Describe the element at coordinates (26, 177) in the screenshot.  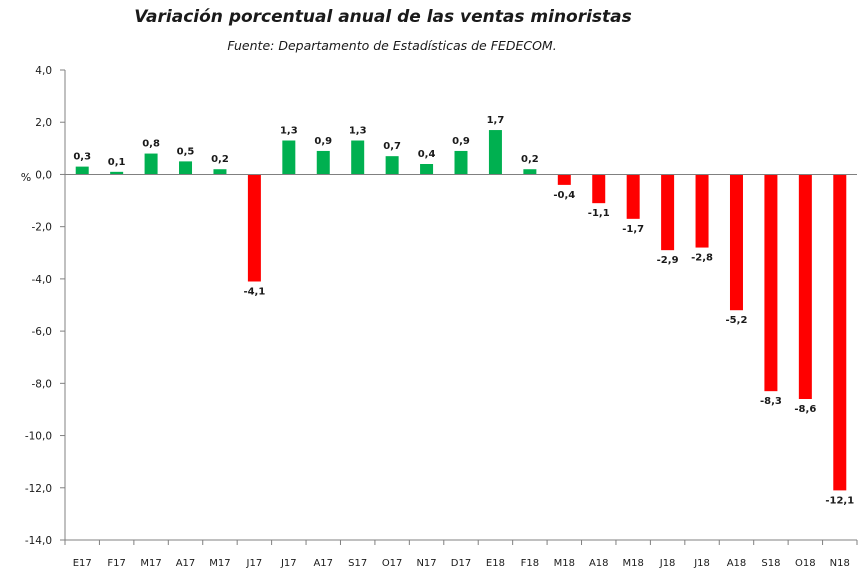
I see `y-axis-label: %` at that location.